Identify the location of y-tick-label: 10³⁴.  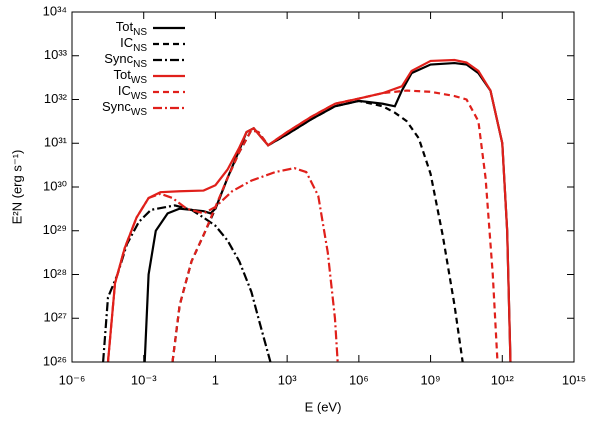
(55, 10).